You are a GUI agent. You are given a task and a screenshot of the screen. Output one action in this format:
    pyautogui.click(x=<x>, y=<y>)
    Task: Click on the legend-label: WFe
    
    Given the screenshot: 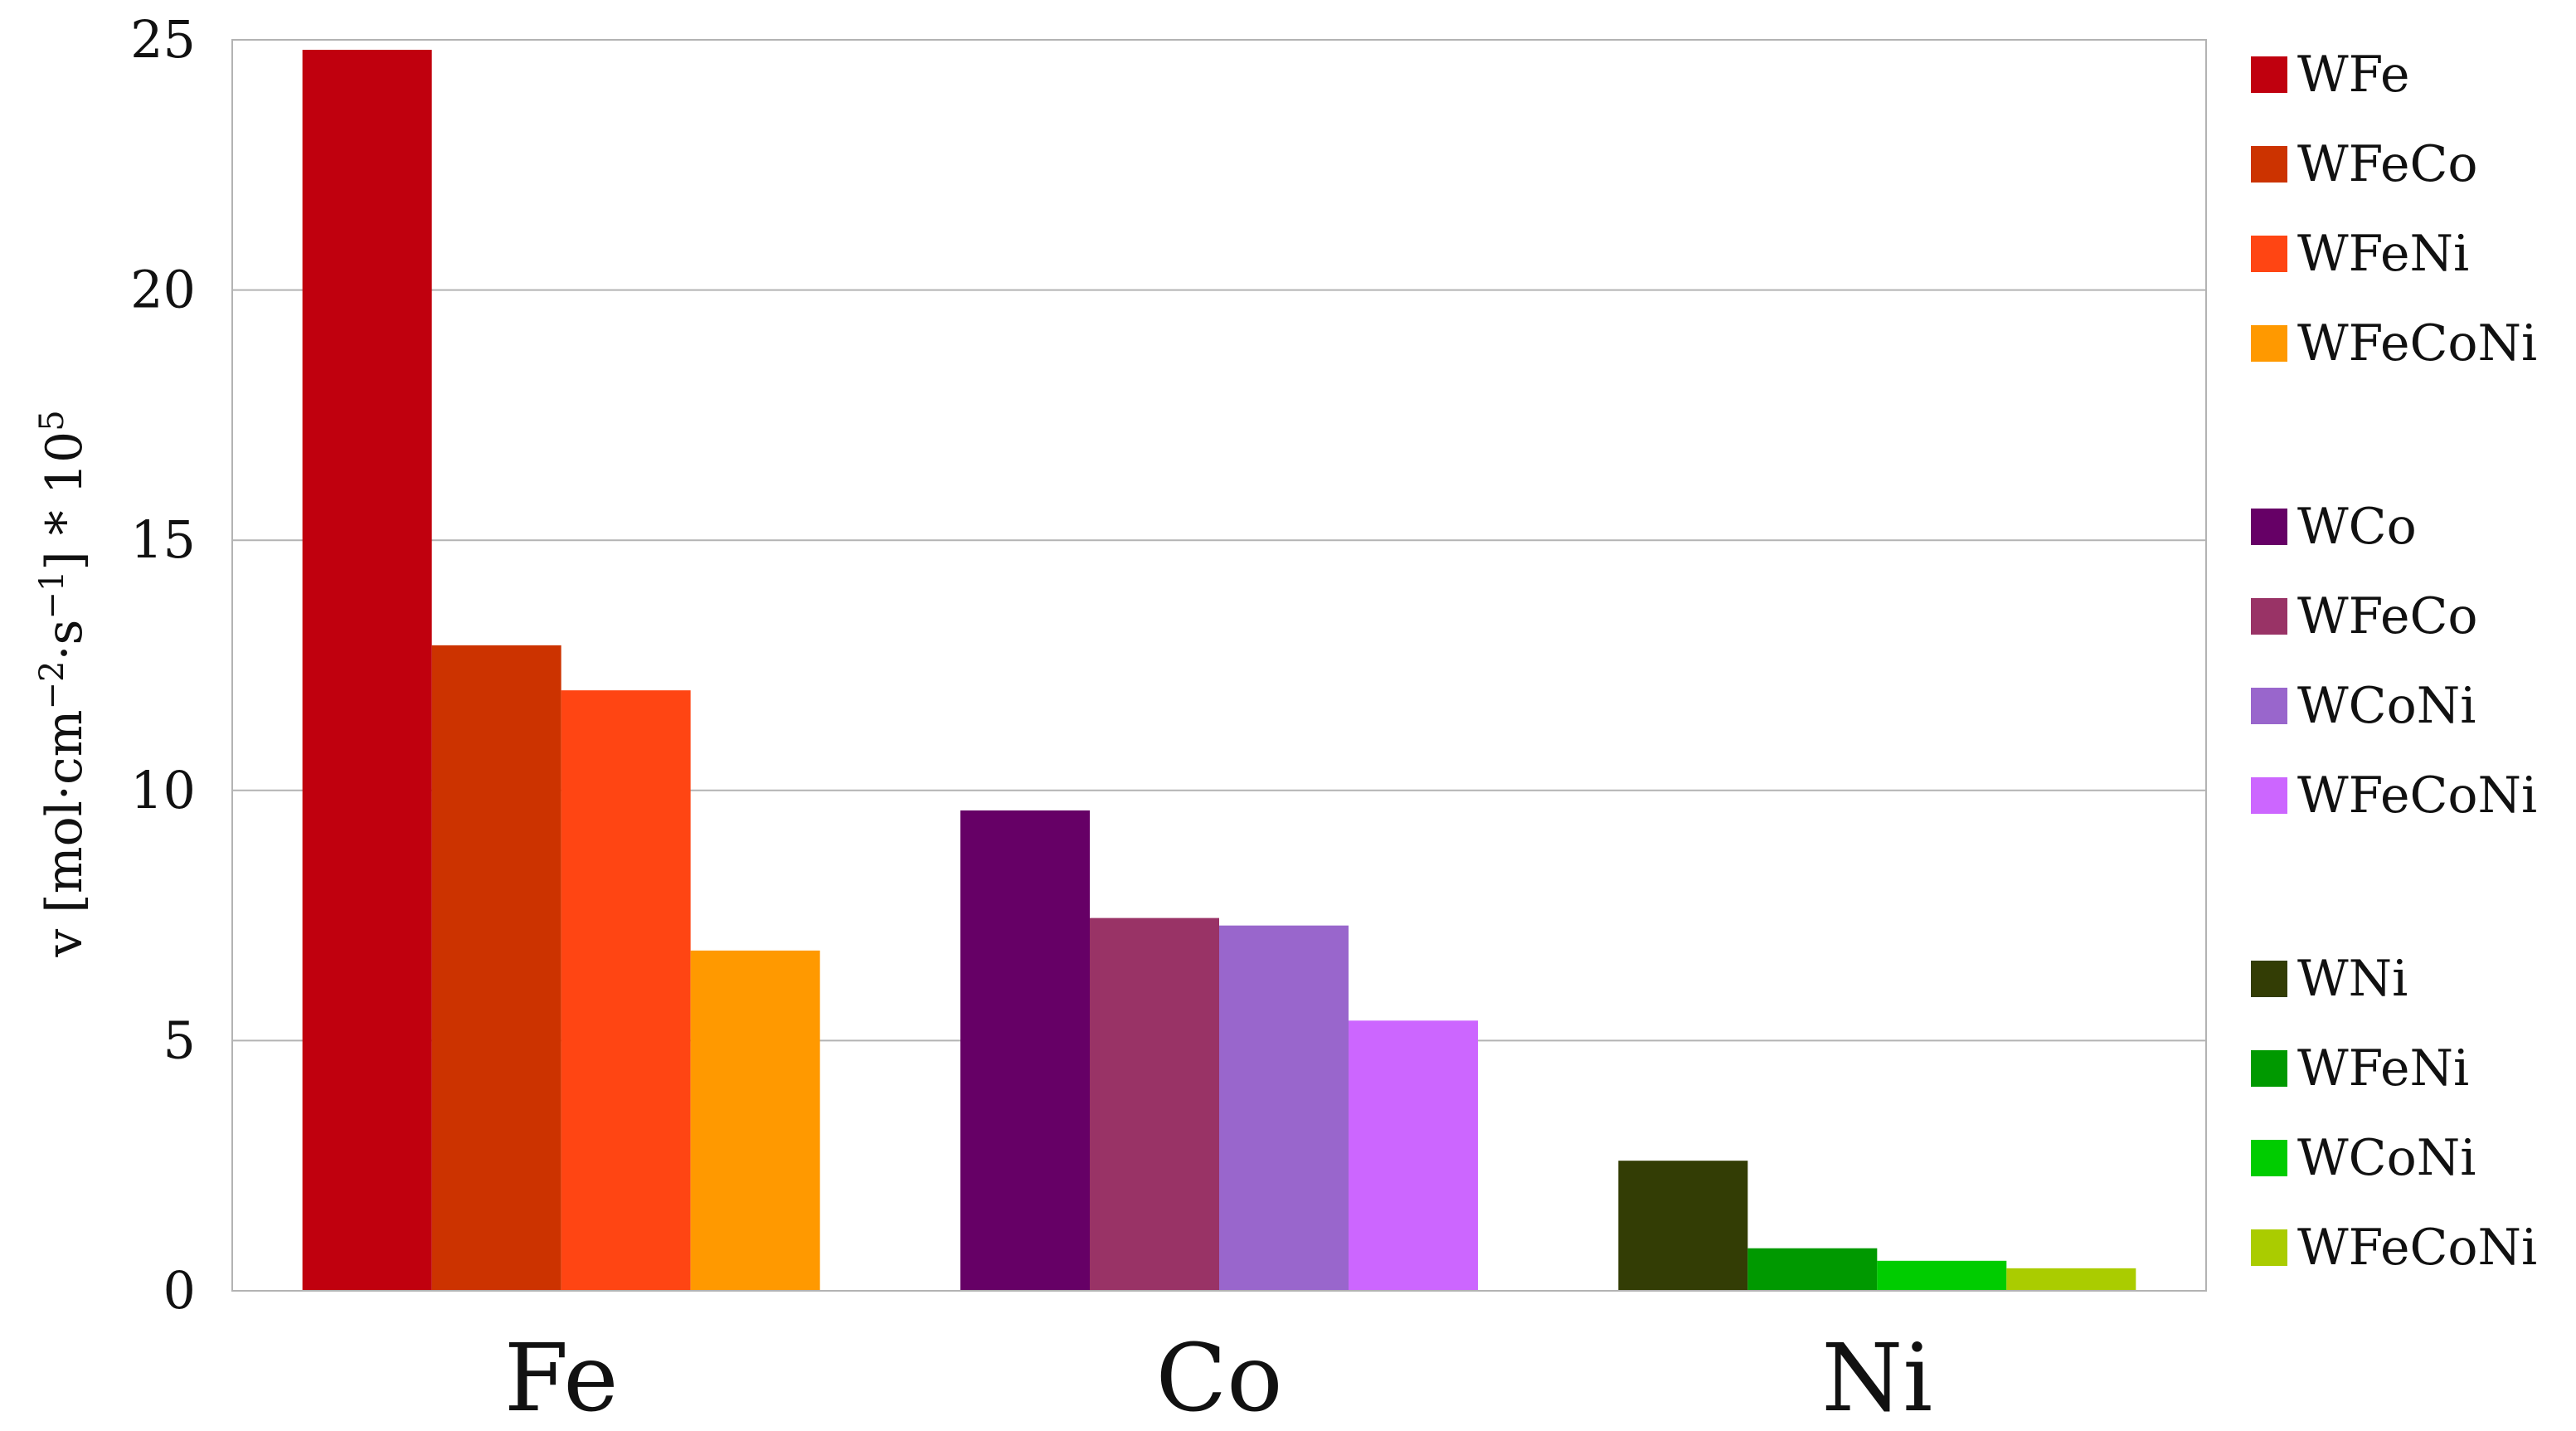 What is the action you would take?
    pyautogui.click(x=2353, y=75)
    